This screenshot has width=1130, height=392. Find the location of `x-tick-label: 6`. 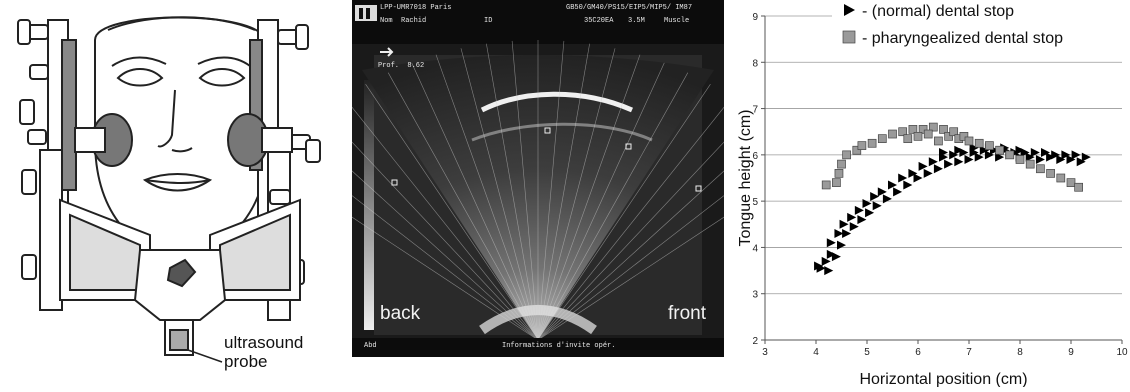

x-tick-label: 6 is located at coordinates (918, 352).